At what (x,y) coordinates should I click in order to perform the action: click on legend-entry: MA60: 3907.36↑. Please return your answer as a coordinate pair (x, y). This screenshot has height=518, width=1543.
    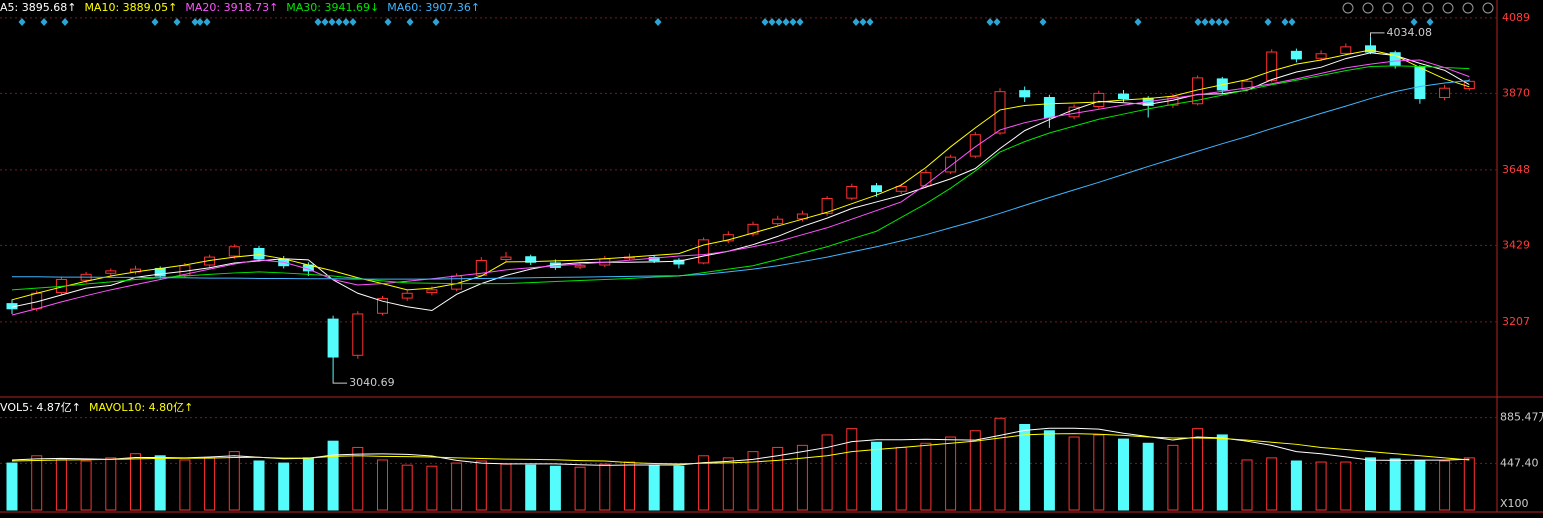
    Looking at the image, I should click on (433, 7).